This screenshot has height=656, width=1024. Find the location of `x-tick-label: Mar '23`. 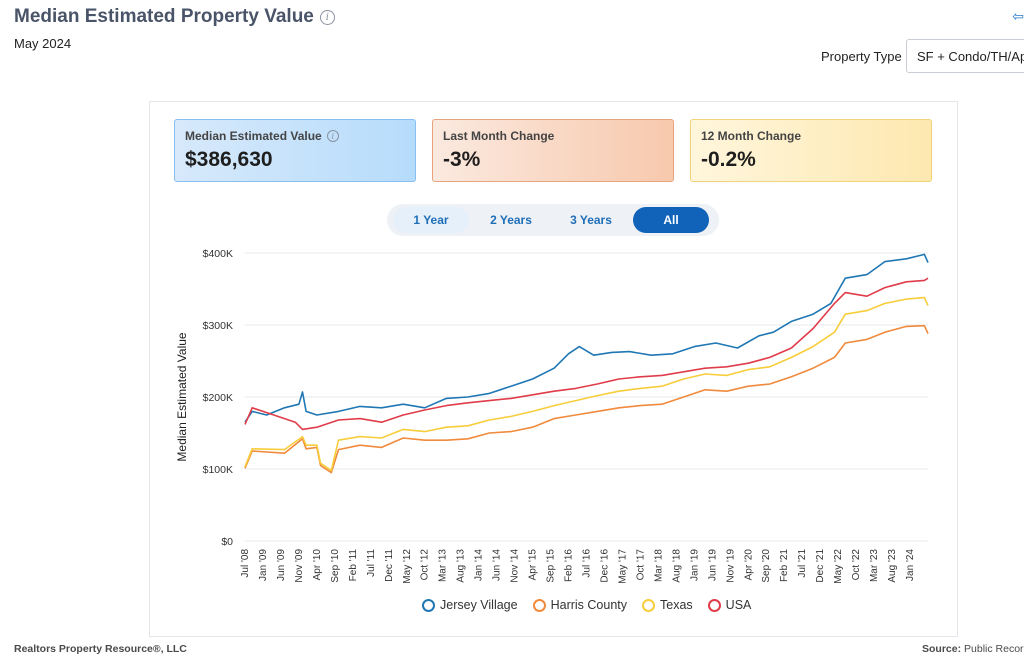

x-tick-label: Mar '23 is located at coordinates (874, 565).